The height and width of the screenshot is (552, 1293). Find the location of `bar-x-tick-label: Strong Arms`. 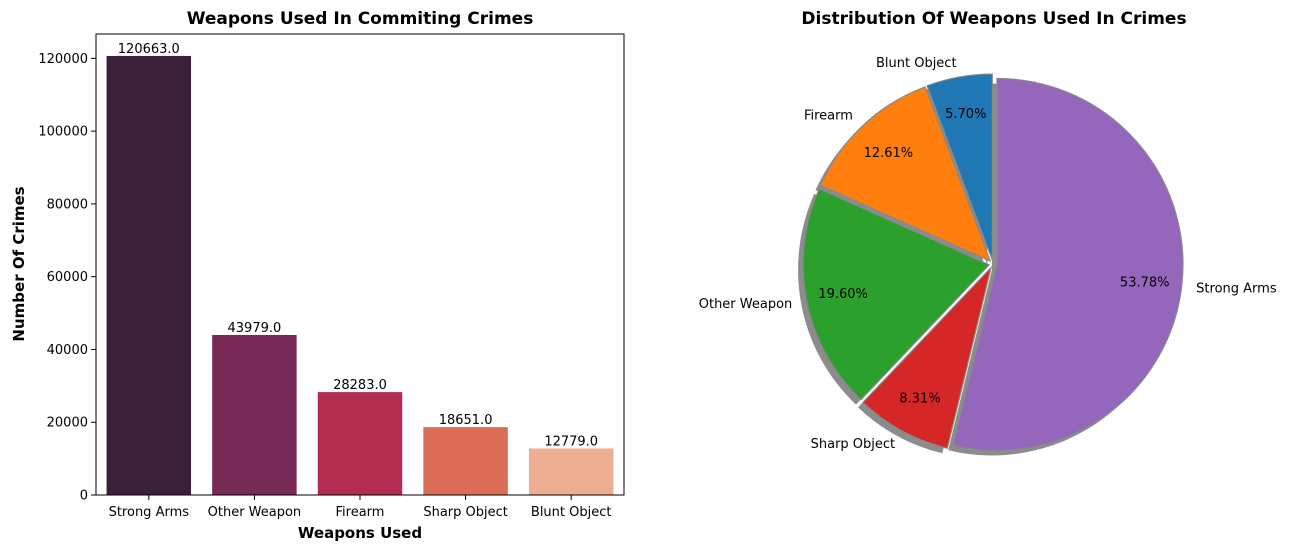

bar-x-tick-label: Strong Arms is located at coordinates (149, 512).